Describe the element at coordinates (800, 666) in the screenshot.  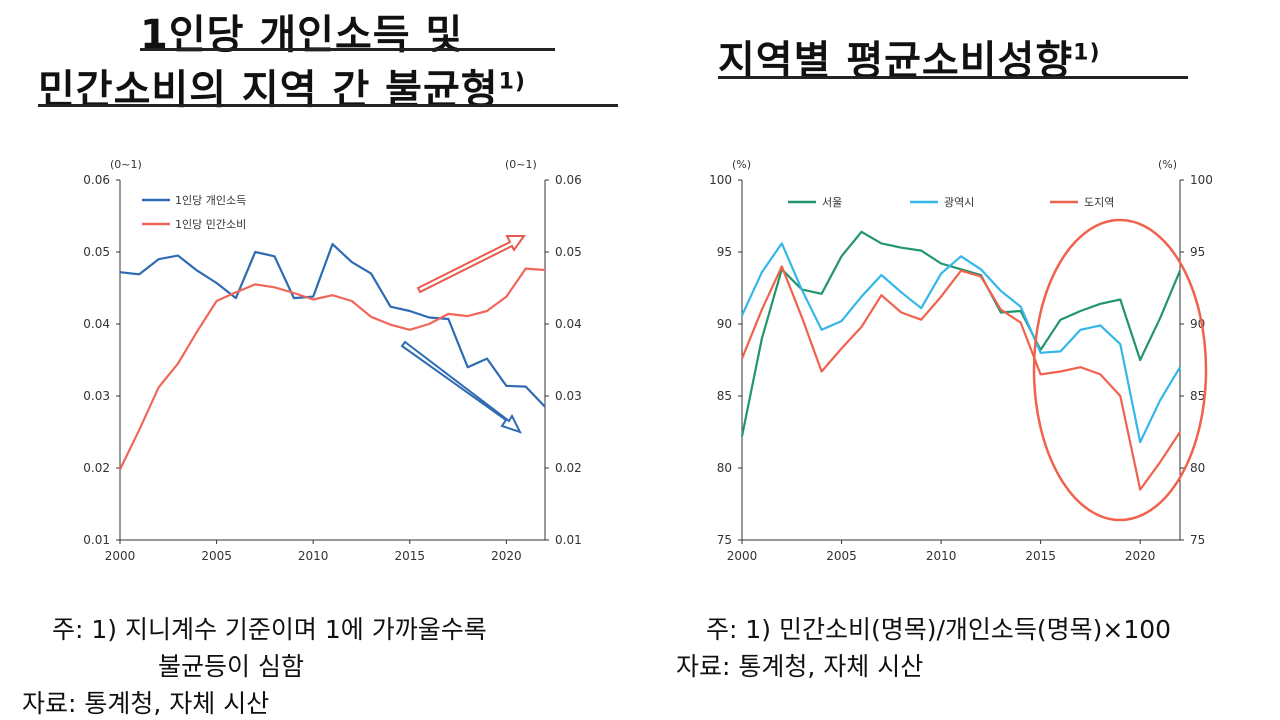
I see `right-note-line2: 자료: 통계청, 자체 시산` at that location.